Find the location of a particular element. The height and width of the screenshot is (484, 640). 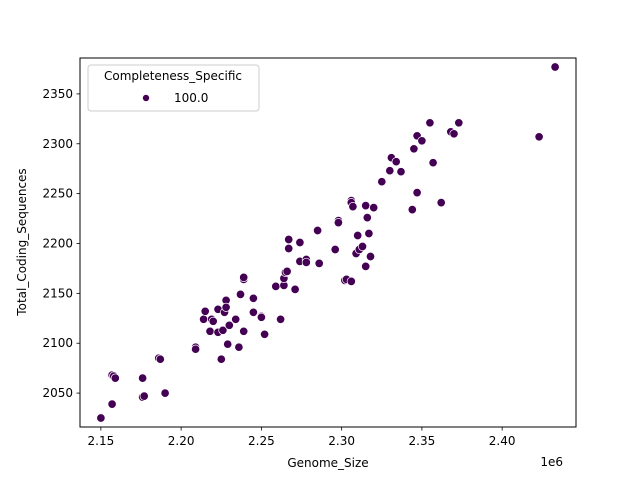

legend-marker-icon is located at coordinates (146, 98).